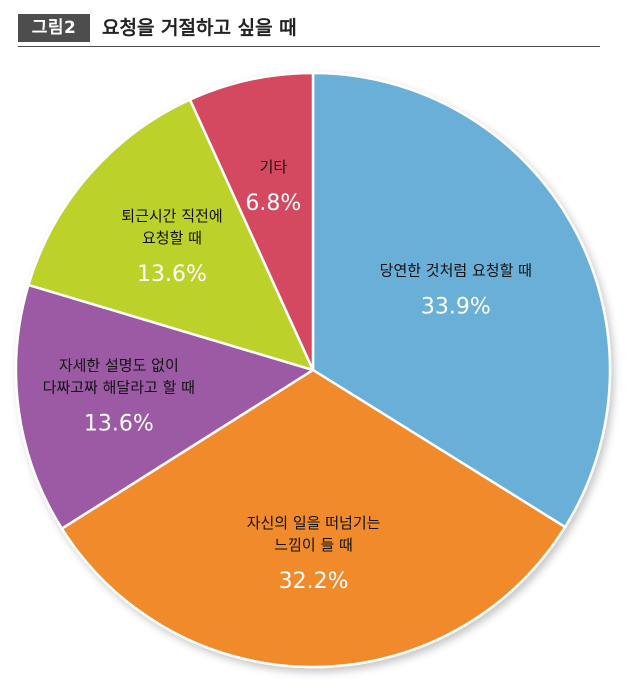 Image resolution: width=640 pixels, height=685 pixels. What do you see at coordinates (314, 581) in the screenshot?
I see `slice-value-2: 32.2%` at bounding box center [314, 581].